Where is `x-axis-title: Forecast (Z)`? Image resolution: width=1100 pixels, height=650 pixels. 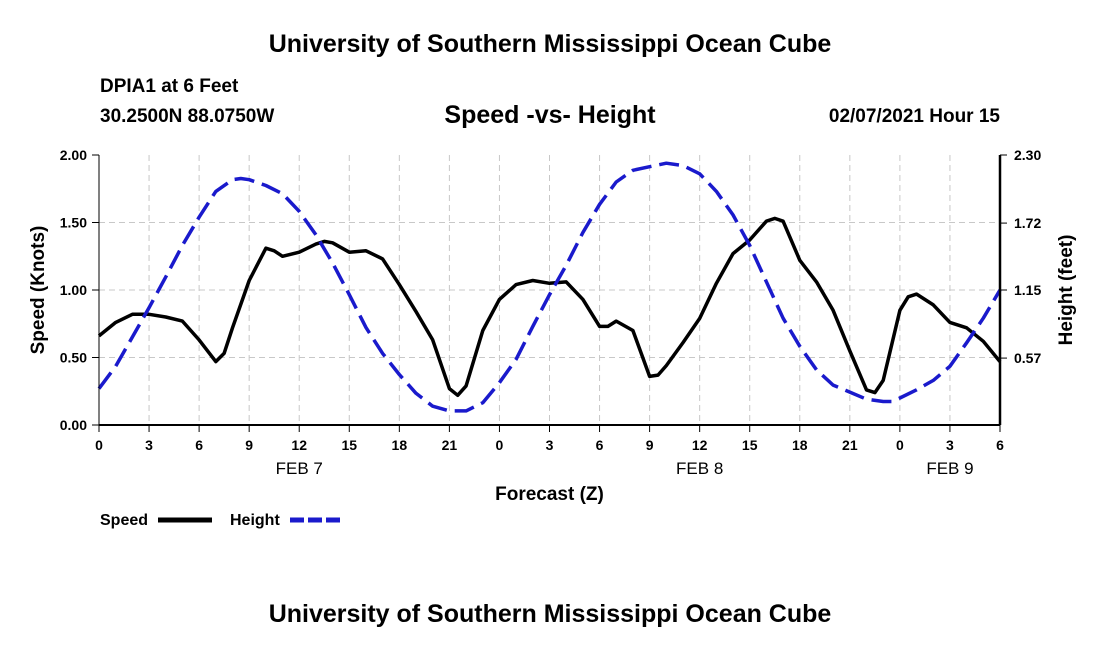
x-axis-title: Forecast (Z) is located at coordinates (549, 494).